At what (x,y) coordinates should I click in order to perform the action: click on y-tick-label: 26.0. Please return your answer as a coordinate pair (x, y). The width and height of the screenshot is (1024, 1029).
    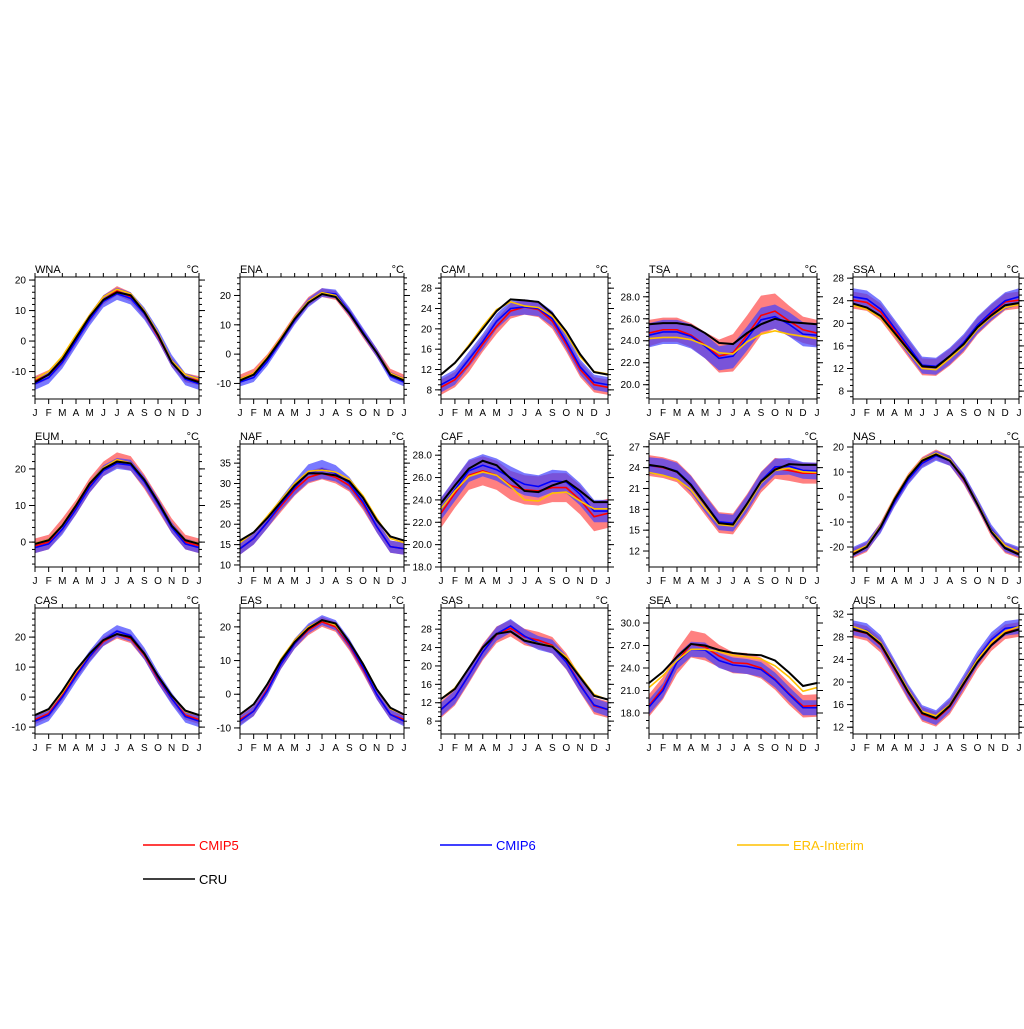
    Looking at the image, I should click on (631, 319).